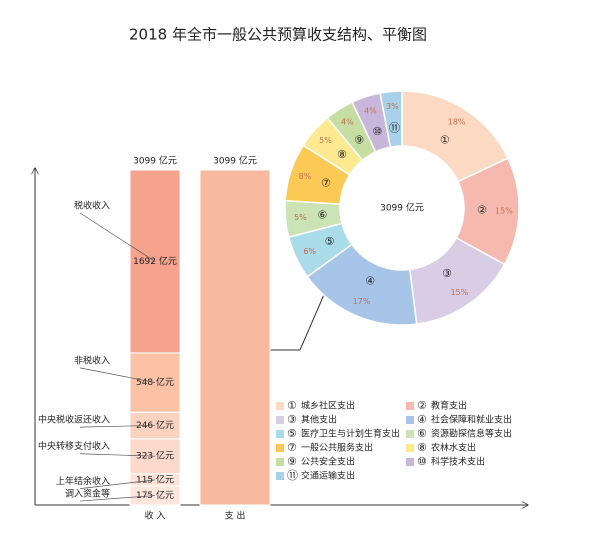 The image size is (591, 541). Describe the element at coordinates (392, 106) in the screenshot. I see `slice-label: 3%` at that location.